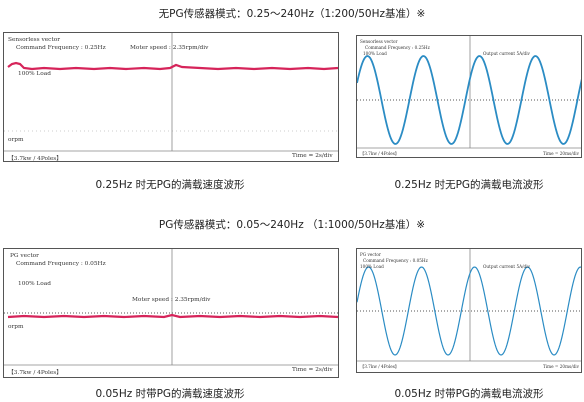 The image size is (584, 402). Describe the element at coordinates (292, 225) in the screenshot. I see `heading-pg-mode: PG传感器模式：0.05～240Hz （1:1000/50Hz基准）※` at that location.